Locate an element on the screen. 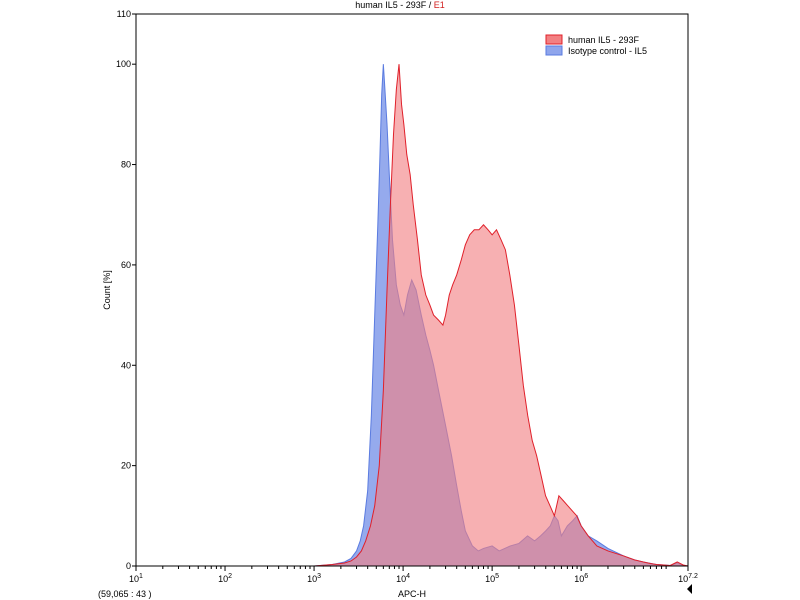 The height and width of the screenshot is (600, 800). x-tick-label: 10¹ is located at coordinates (136, 578).